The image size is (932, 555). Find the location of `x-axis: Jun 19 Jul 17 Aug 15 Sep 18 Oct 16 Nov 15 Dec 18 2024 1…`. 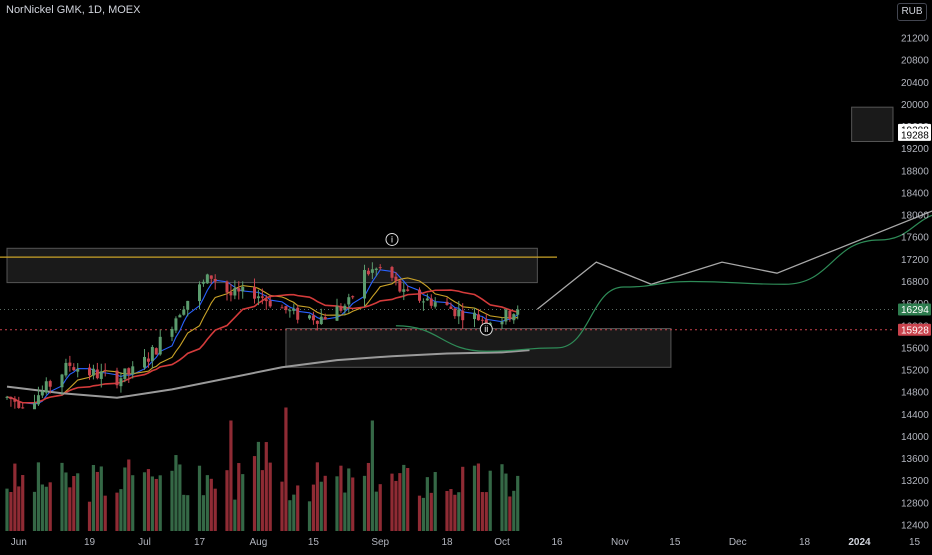

x-axis: Jun 19 Jul 17 Aug 15 Sep 18 Oct 16 Nov 15 Dec 18 2024 1… is located at coordinates (466, 542).